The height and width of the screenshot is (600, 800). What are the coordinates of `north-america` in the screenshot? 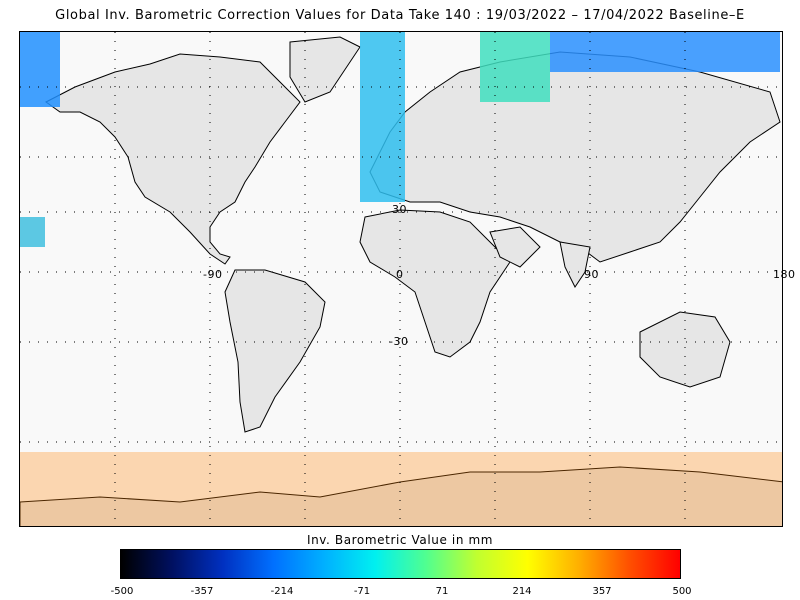 It's located at (173, 159).